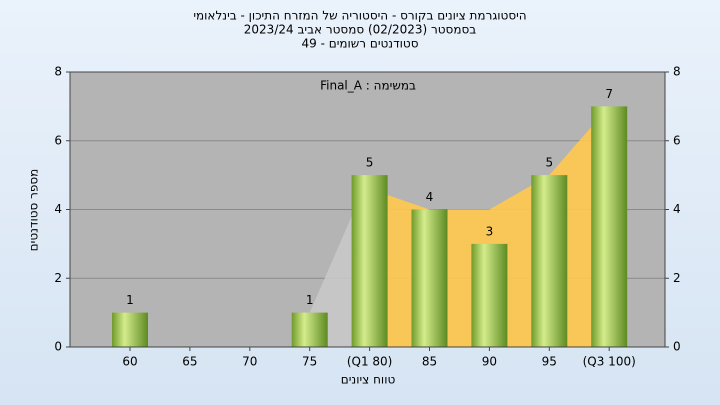  What do you see at coordinates (368, 86) in the screenshot?
I see `annotation: במשימה : Final_A` at bounding box center [368, 86].